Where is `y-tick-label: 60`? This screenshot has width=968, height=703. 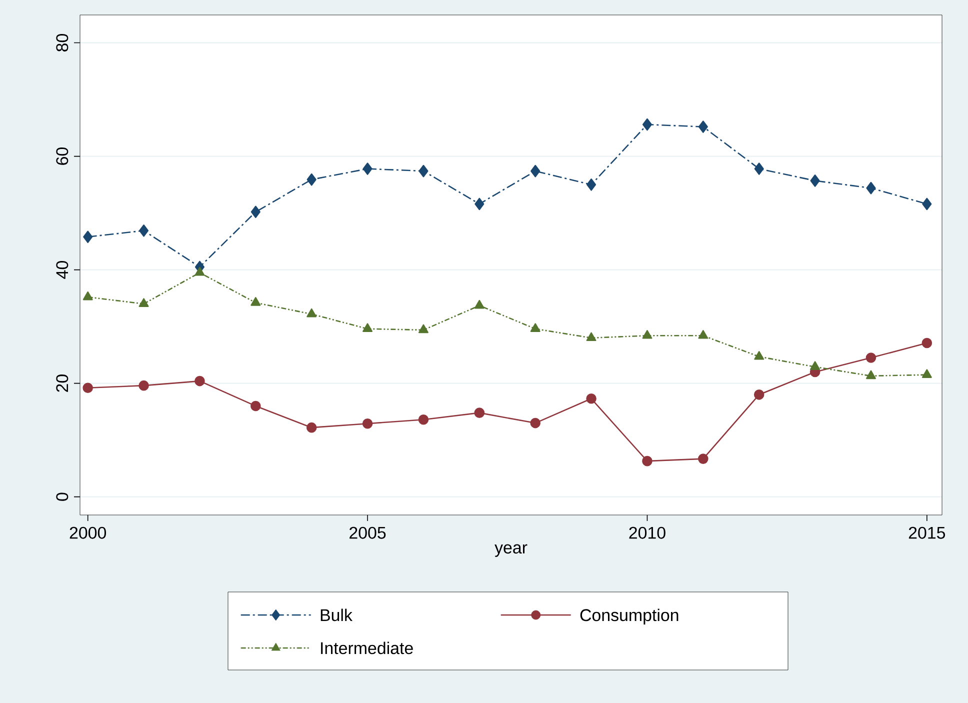 y-tick-label: 60 is located at coordinates (62, 156).